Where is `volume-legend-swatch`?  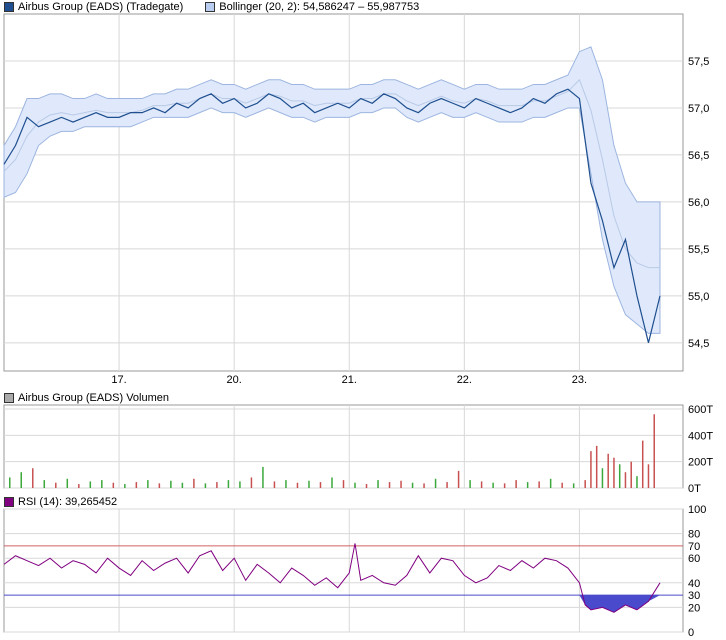
volume-legend-swatch is located at coordinates (9, 398).